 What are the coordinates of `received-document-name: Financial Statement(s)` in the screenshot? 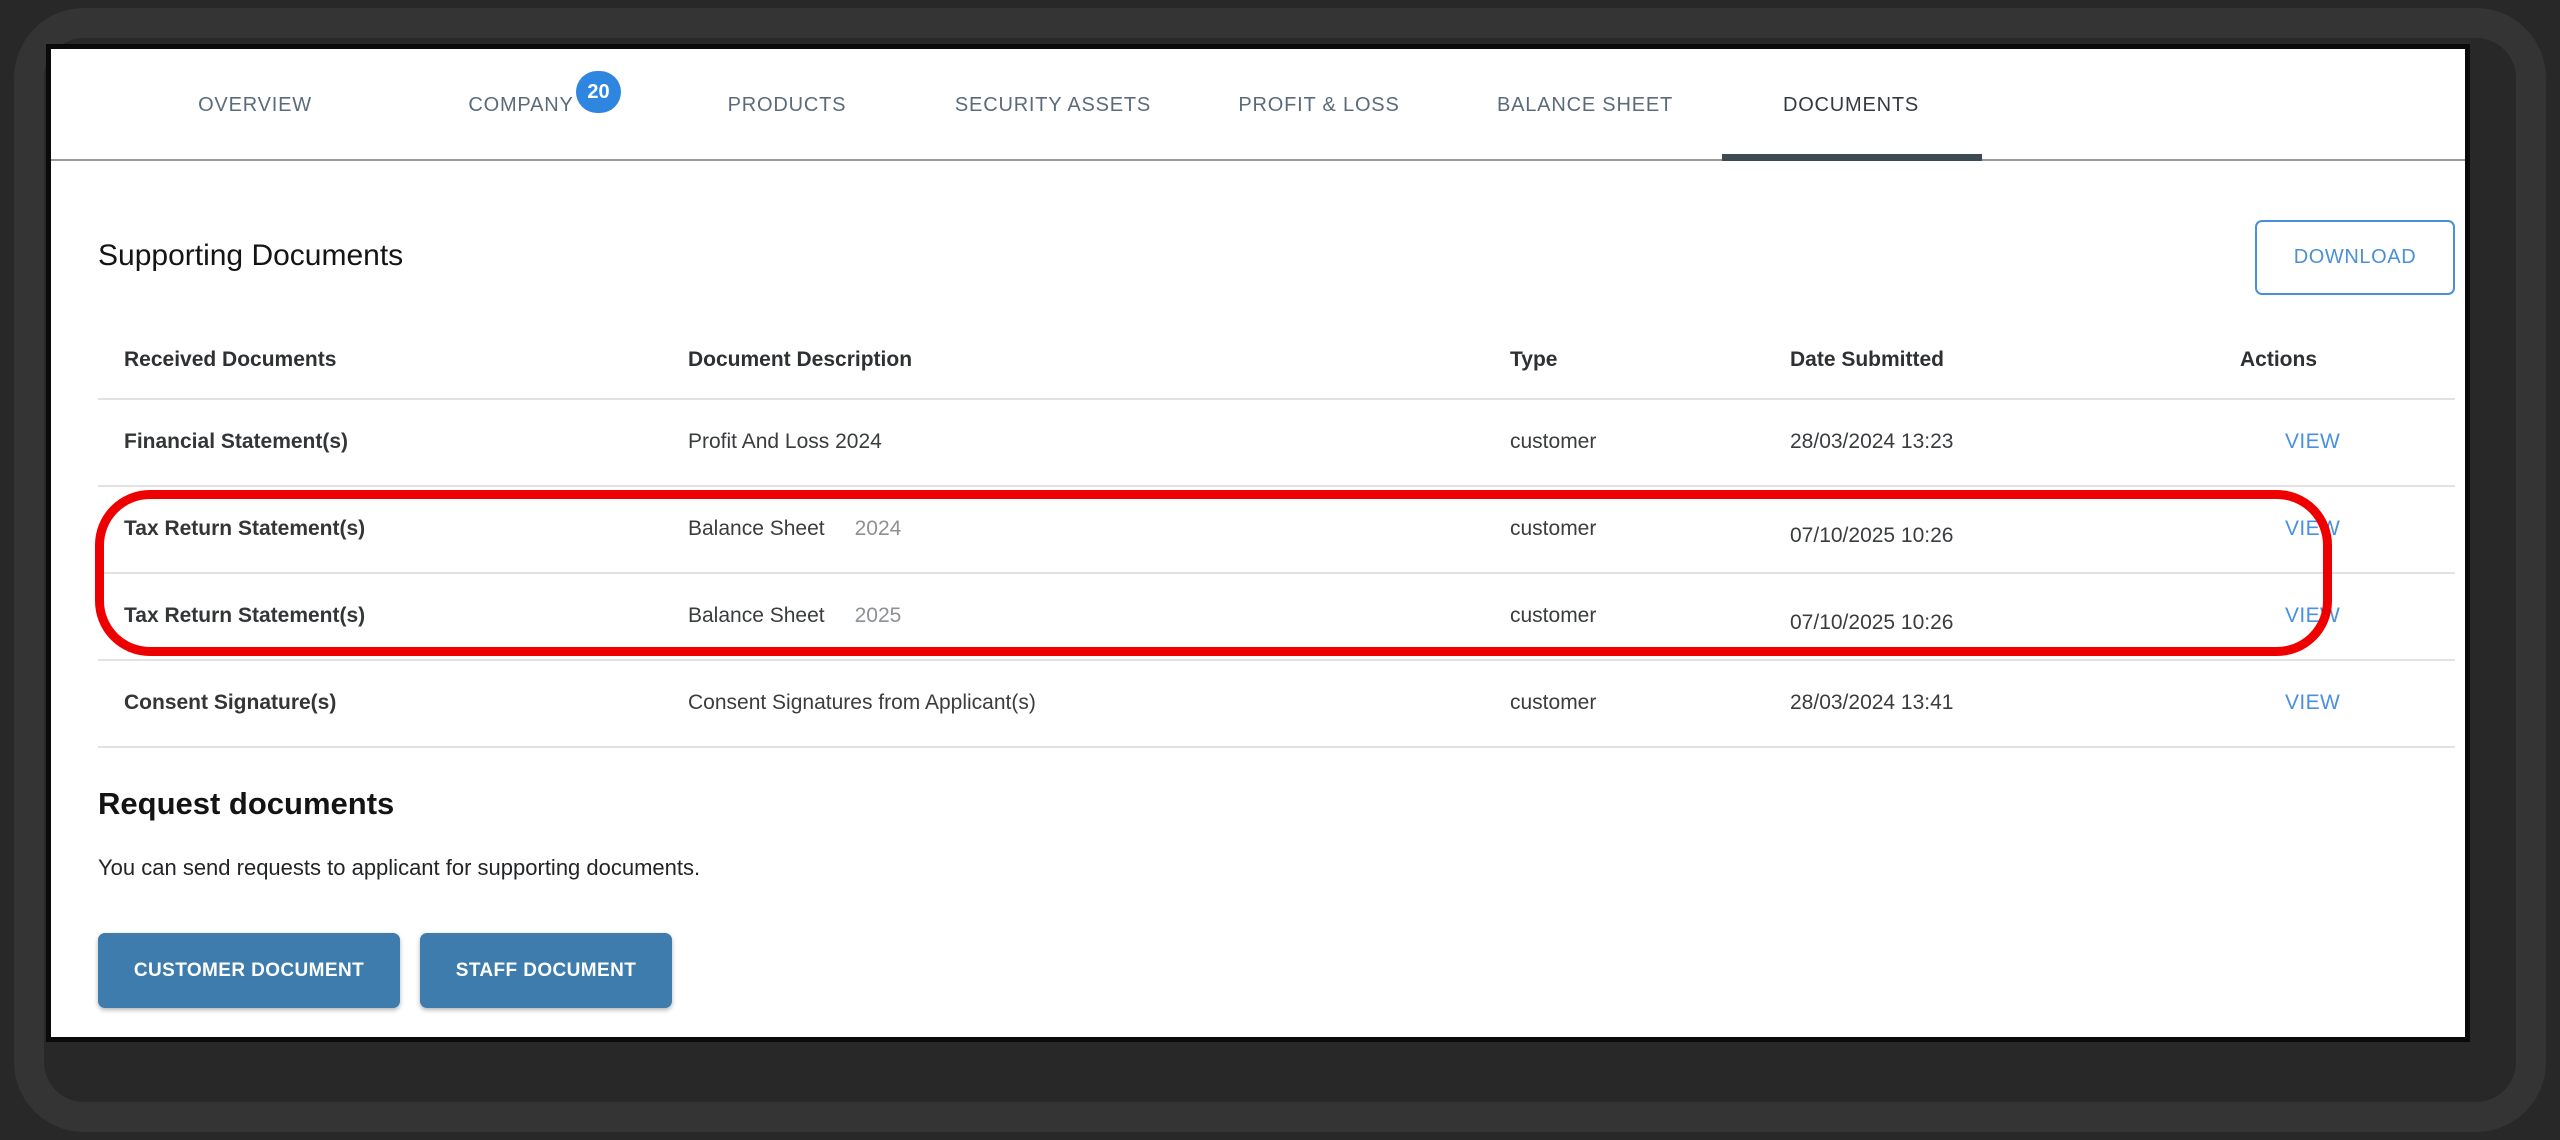 It's located at (236, 441).